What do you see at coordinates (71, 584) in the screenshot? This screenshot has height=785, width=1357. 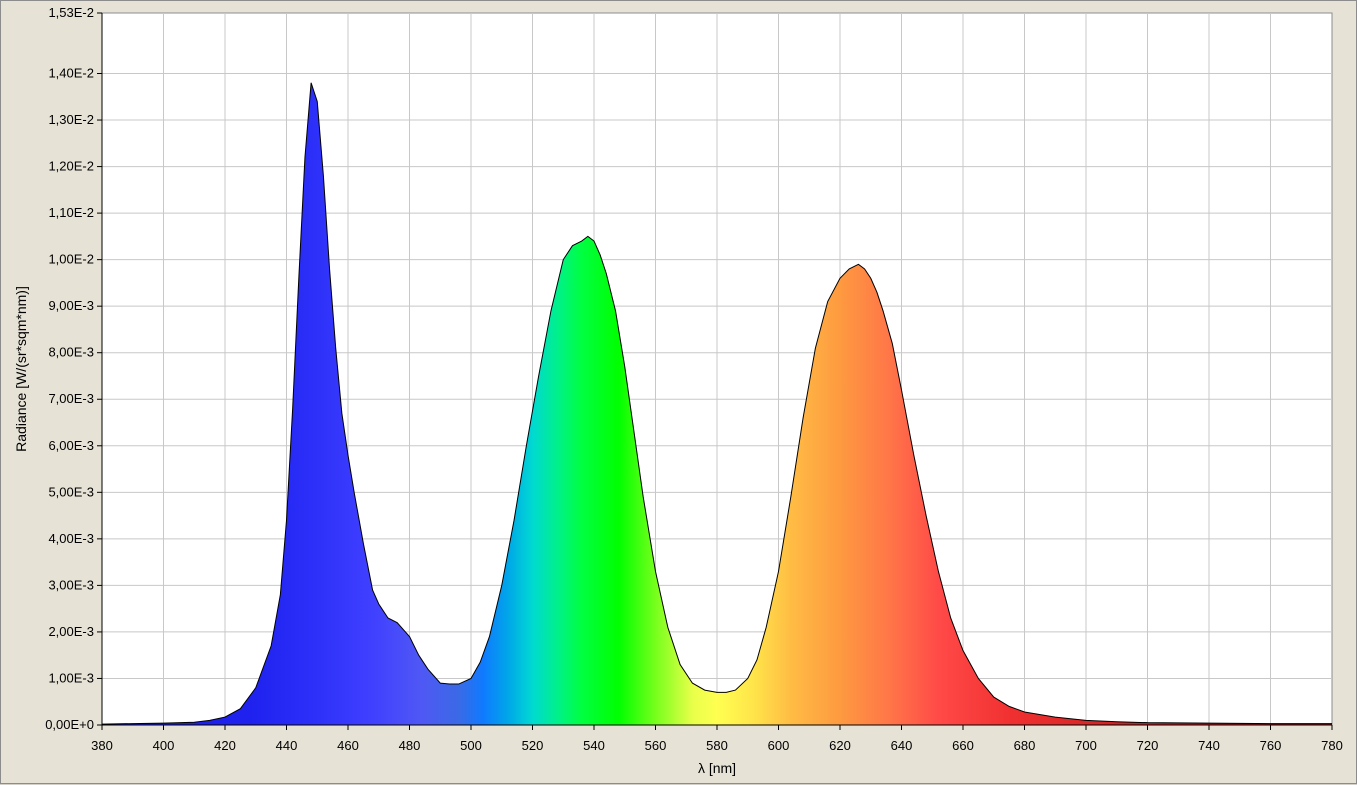 I see `y-tick-label: 3,00E-3` at bounding box center [71, 584].